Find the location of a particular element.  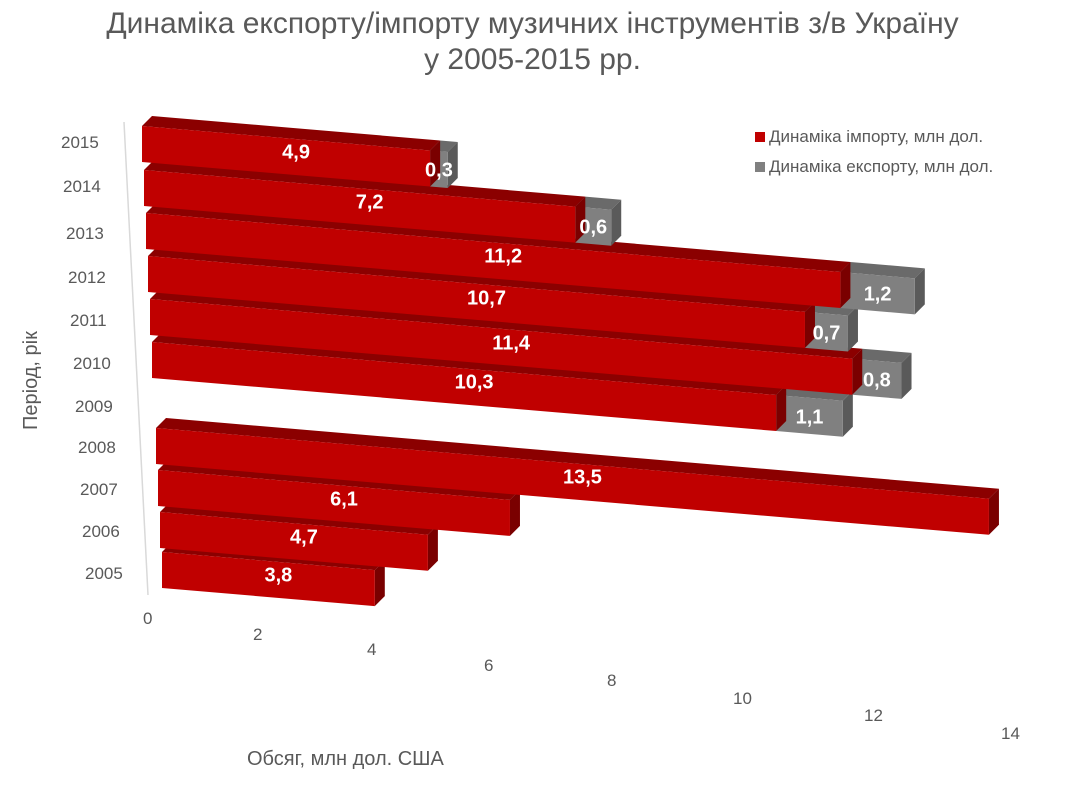

x-tick-label: 8 is located at coordinates (612, 680).